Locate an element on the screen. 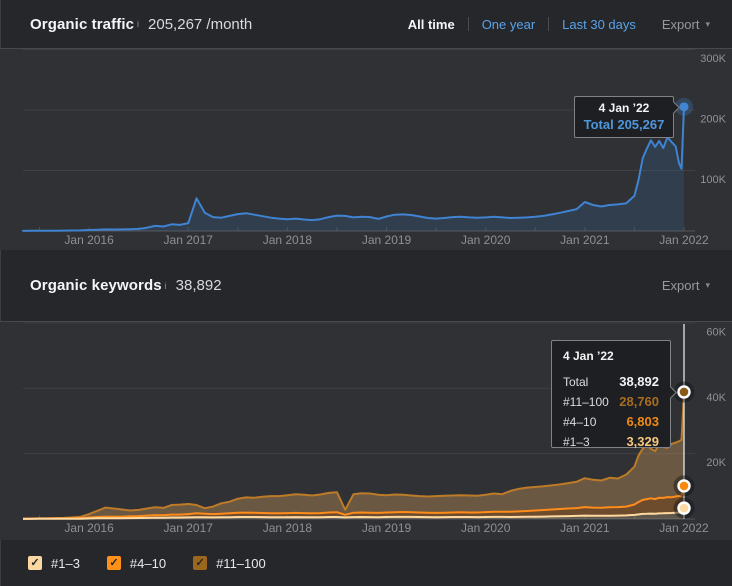 The image size is (732, 586). legend-label: #4–10 is located at coordinates (148, 563).